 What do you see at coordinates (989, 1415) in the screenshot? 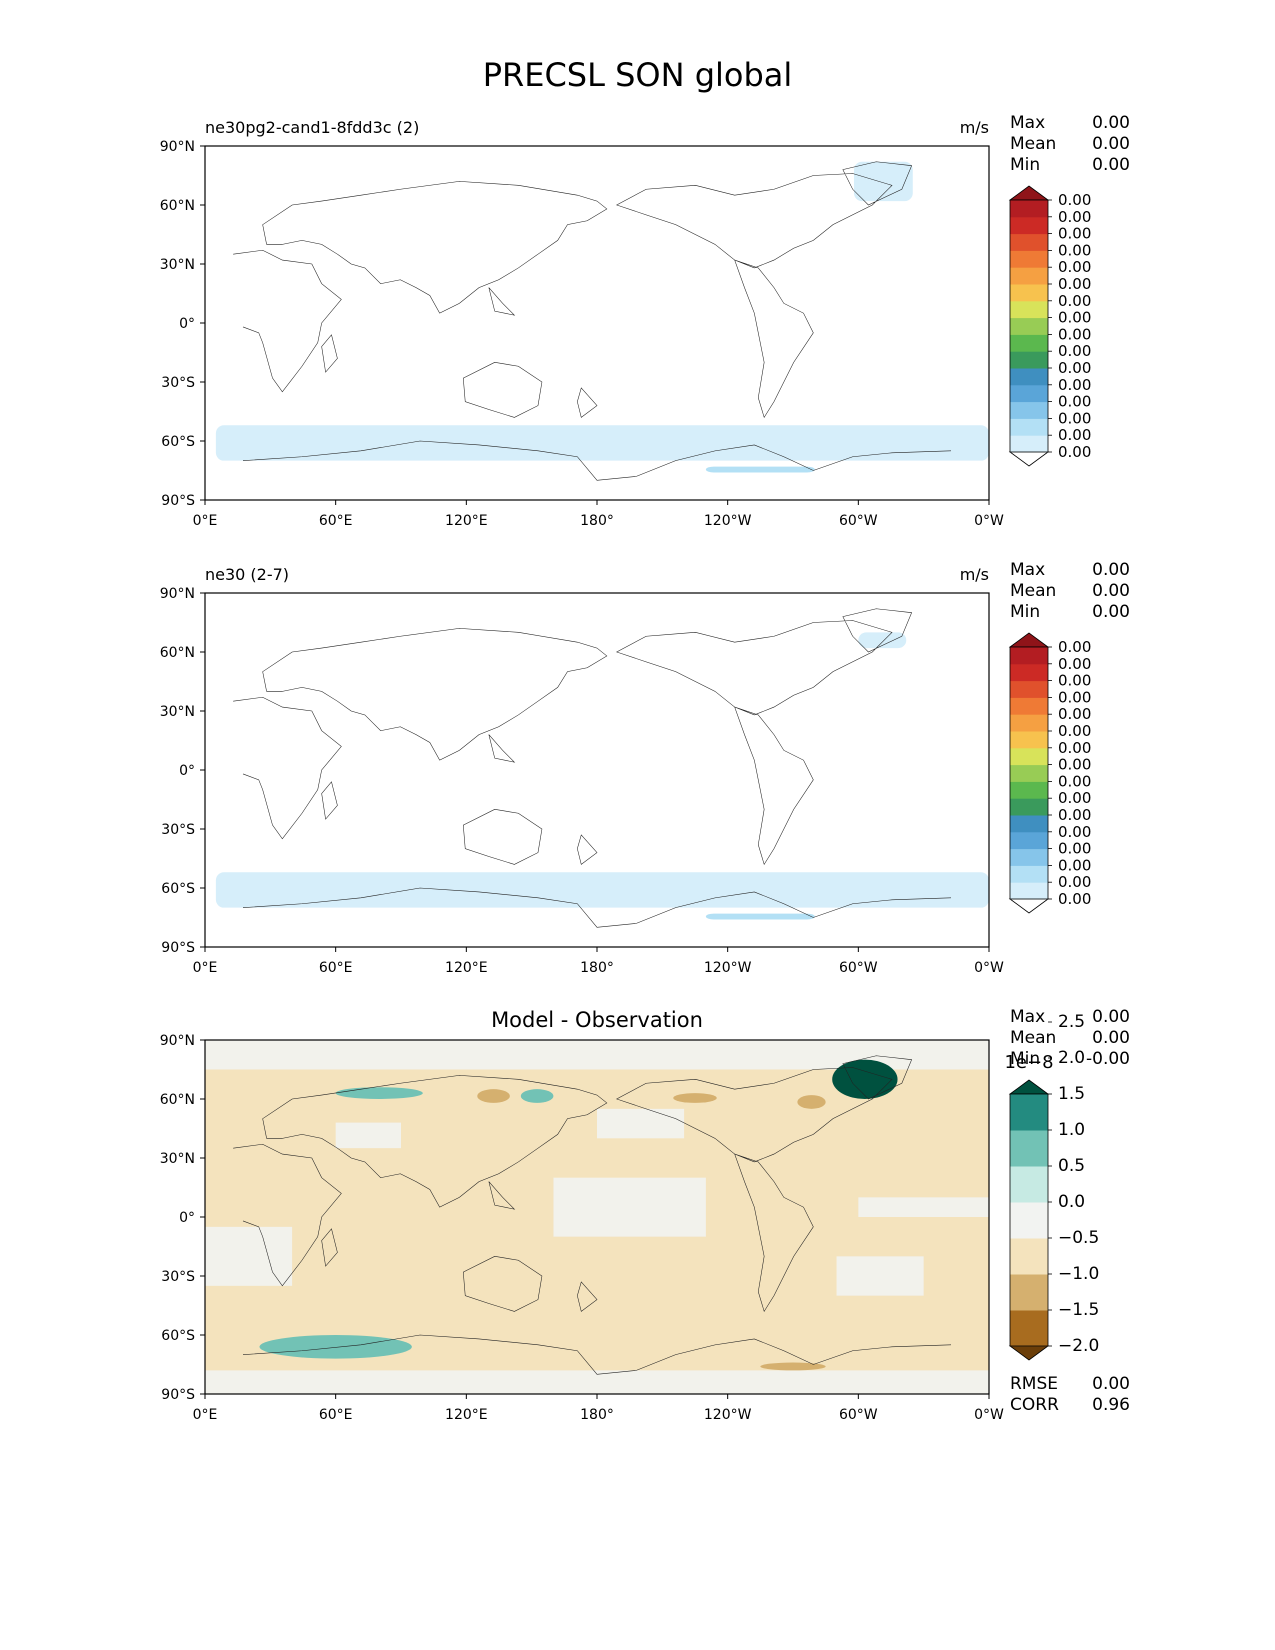
I see `x-tick-label: 0°W` at bounding box center [989, 1415].